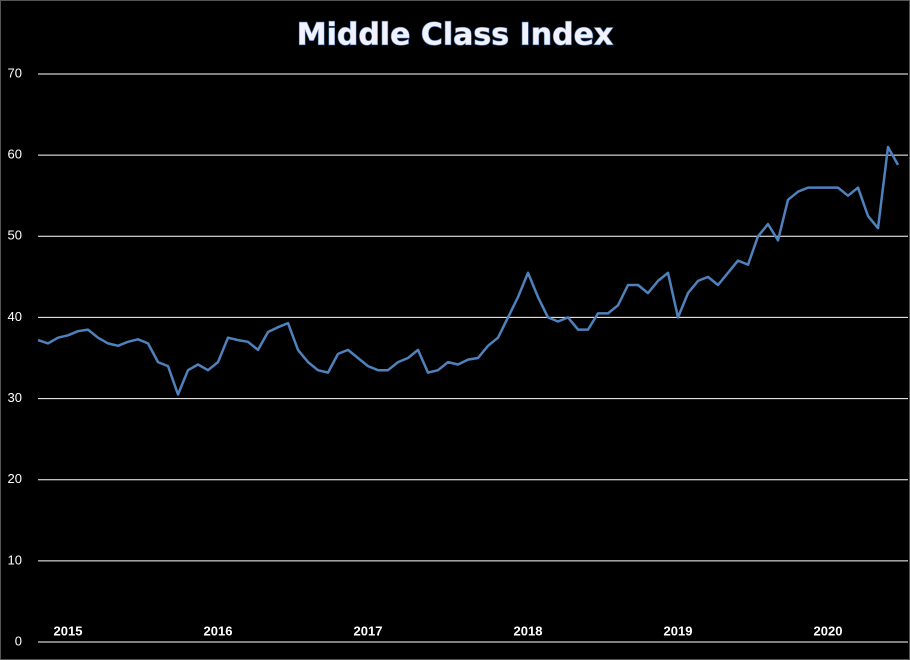 This screenshot has width=910, height=660. I want to click on y-tick-label: 60, so click(15, 154).